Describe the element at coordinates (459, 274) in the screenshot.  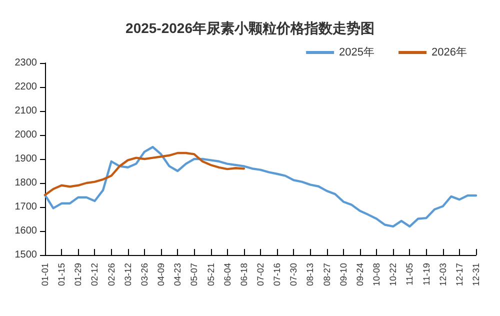
I see `x-tick-label: 12-17` at that location.